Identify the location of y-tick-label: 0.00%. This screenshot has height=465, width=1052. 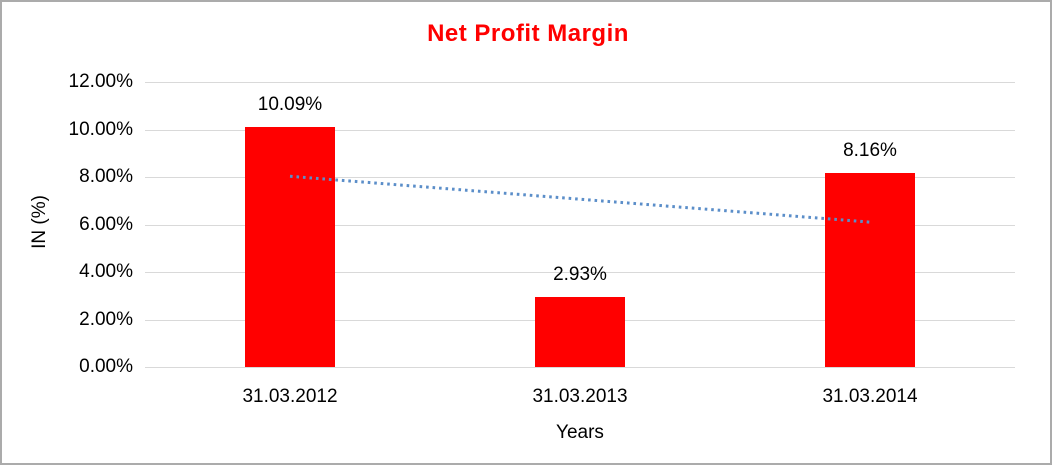
(106, 366).